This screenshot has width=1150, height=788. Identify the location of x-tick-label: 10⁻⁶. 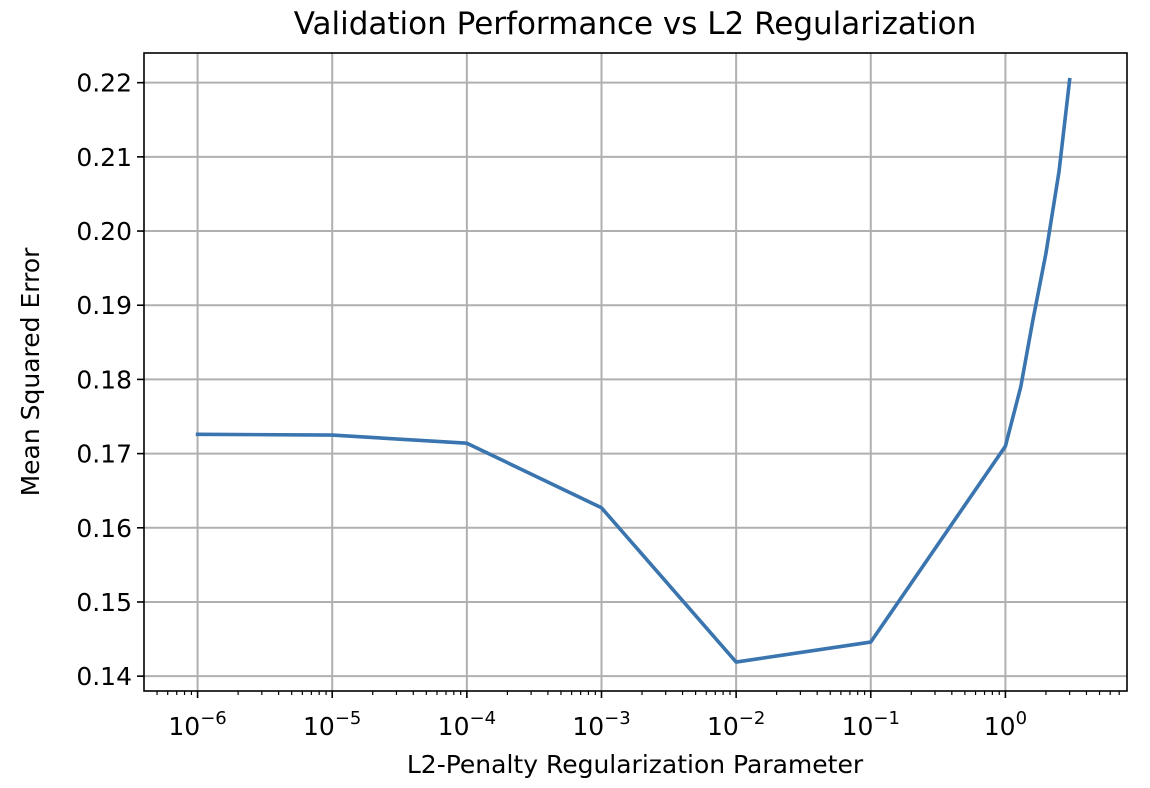
(197, 724).